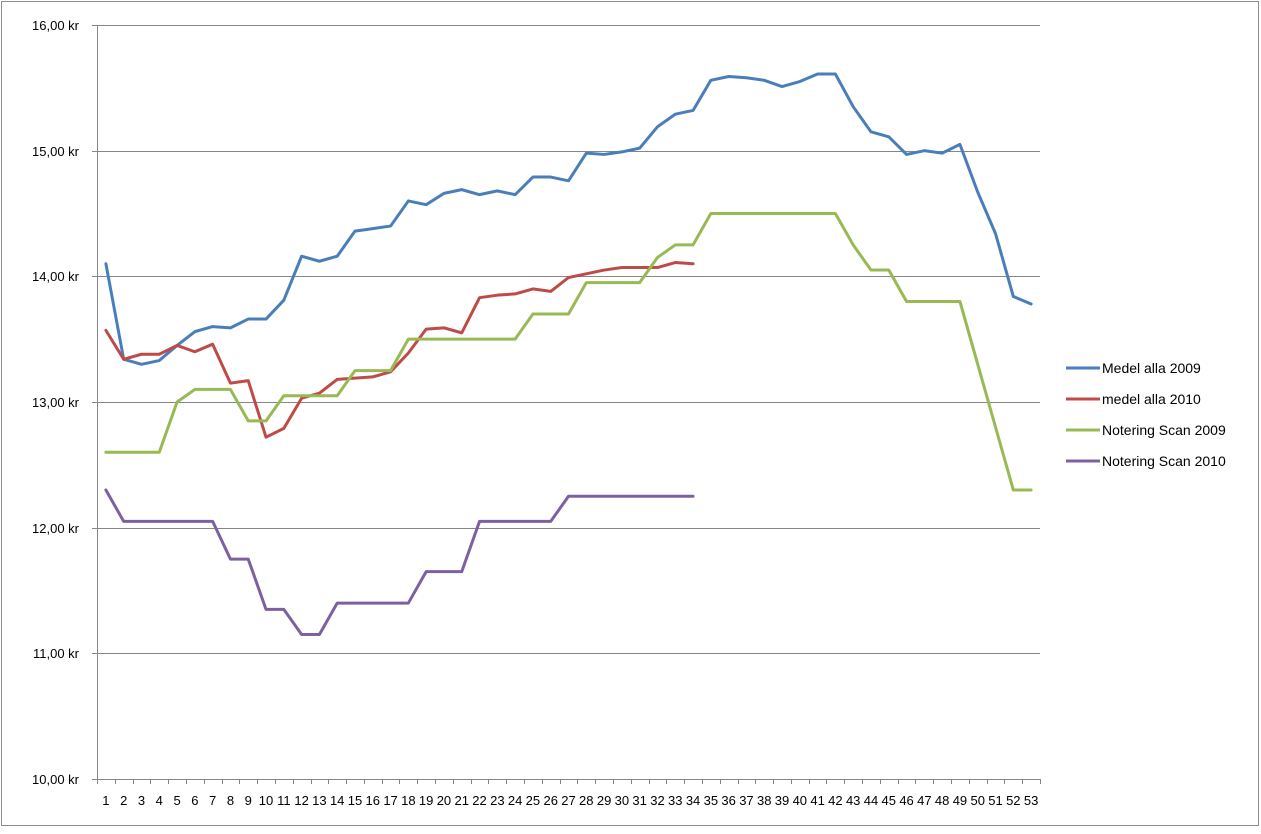 This screenshot has height=834, width=1261. What do you see at coordinates (56, 653) in the screenshot?
I see `y-tick-label: 11,00 kr` at bounding box center [56, 653].